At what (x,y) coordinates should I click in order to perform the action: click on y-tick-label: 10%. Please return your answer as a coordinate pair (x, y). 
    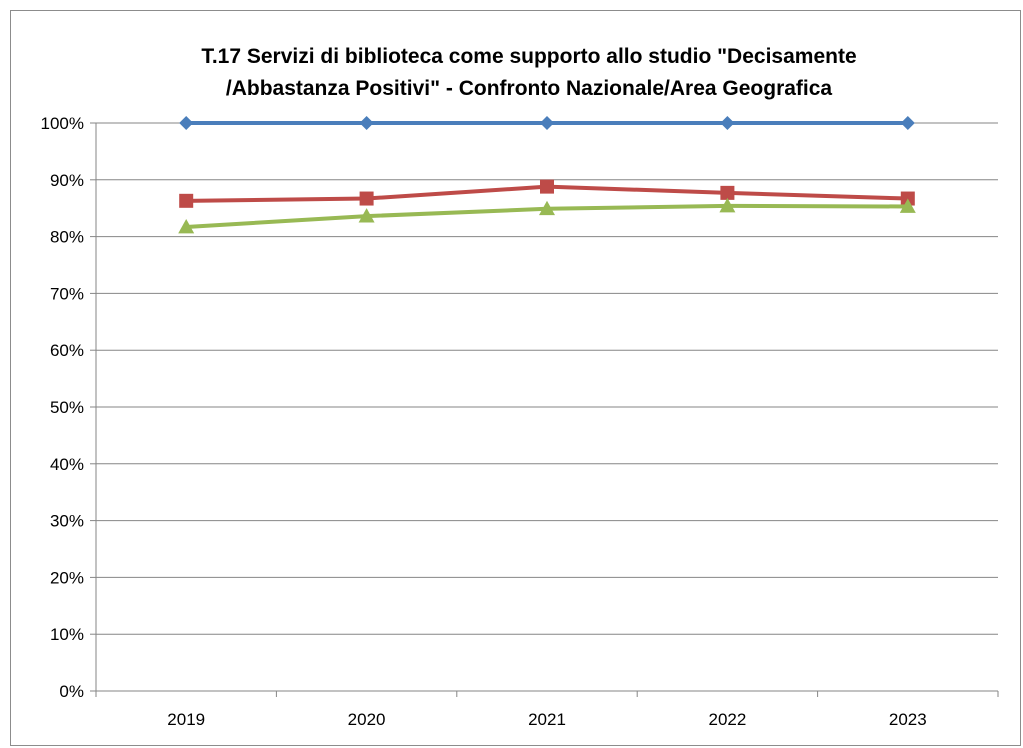
    Looking at the image, I should click on (67, 634).